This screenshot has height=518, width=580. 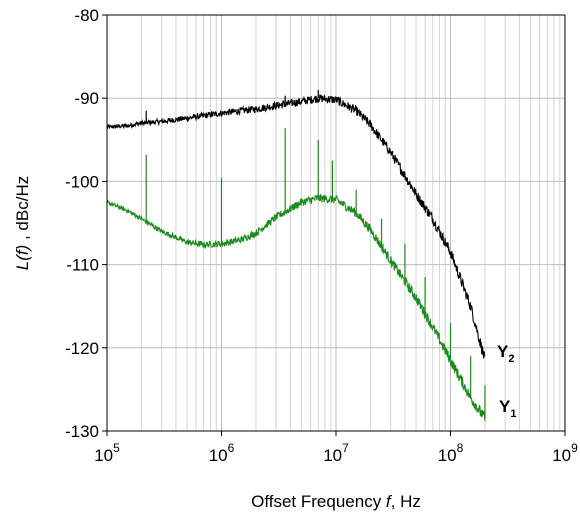 I want to click on y-tick-labels: -80 -90 -100 -110 -120 -130, so click(x=86, y=223).